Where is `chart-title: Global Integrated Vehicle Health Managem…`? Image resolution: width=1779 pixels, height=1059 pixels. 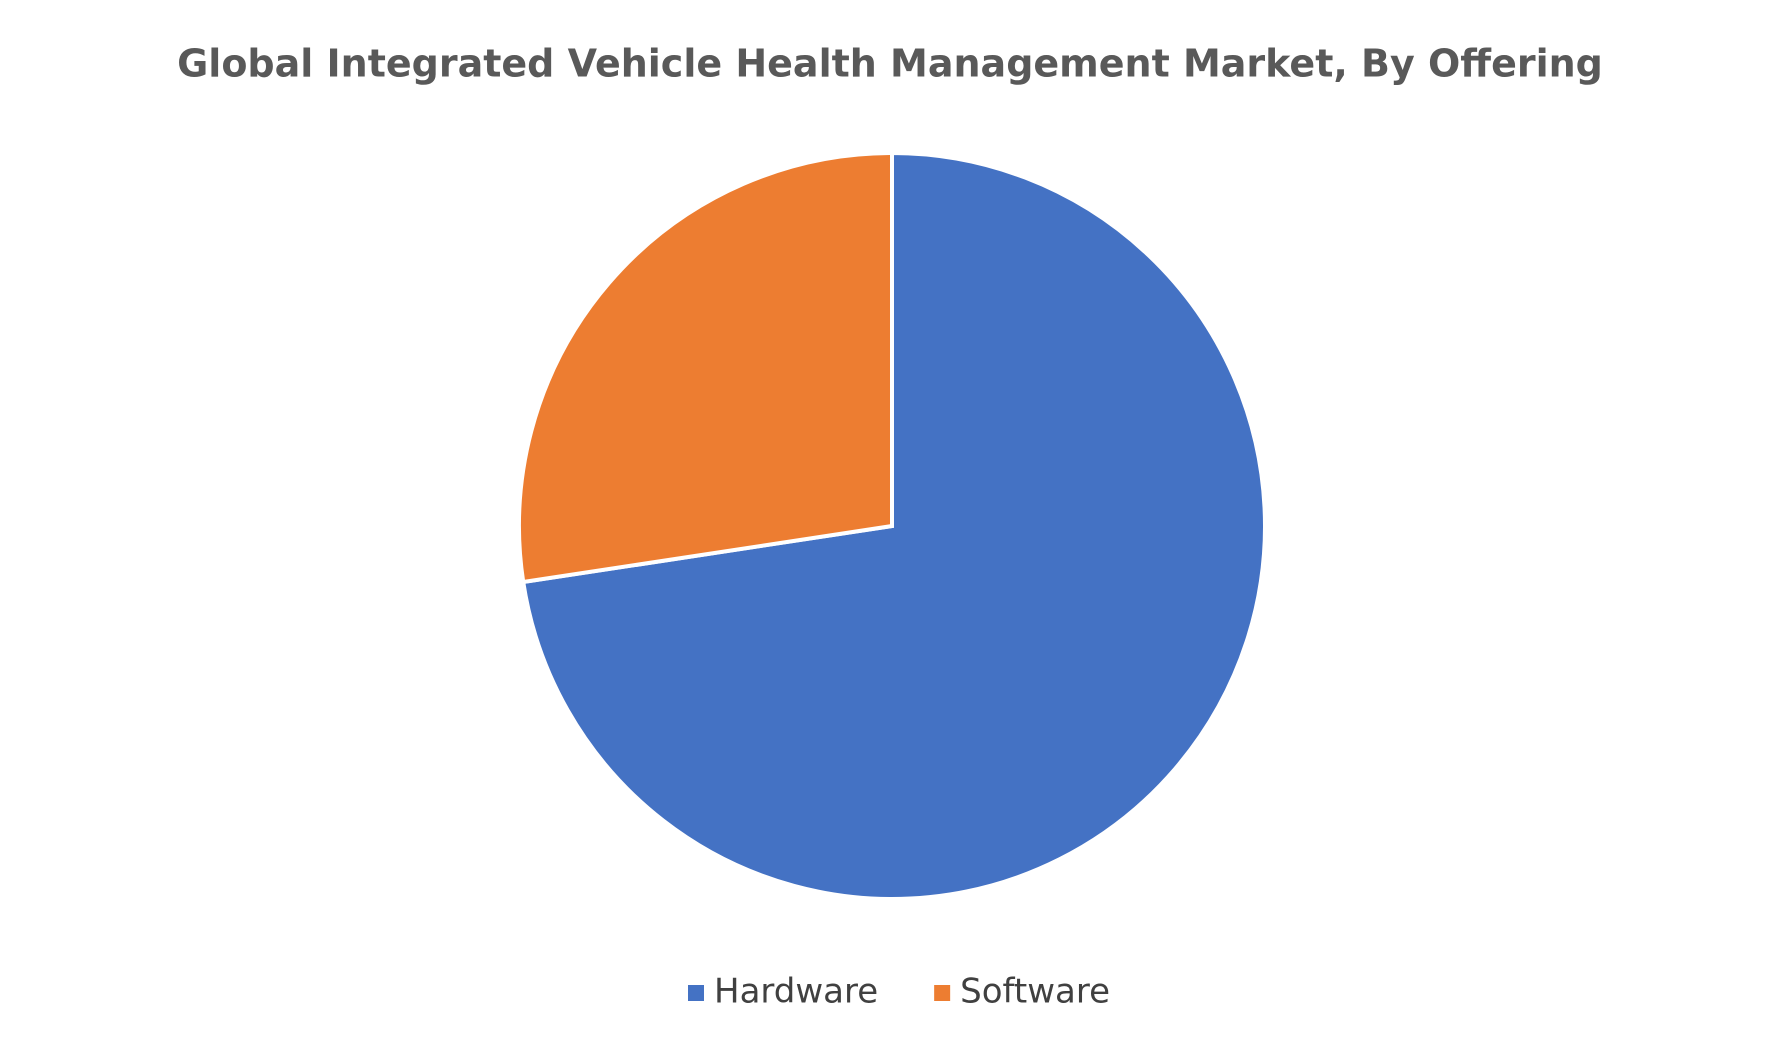 chart-title: Global Integrated Vehicle Health Managem… is located at coordinates (890, 64).